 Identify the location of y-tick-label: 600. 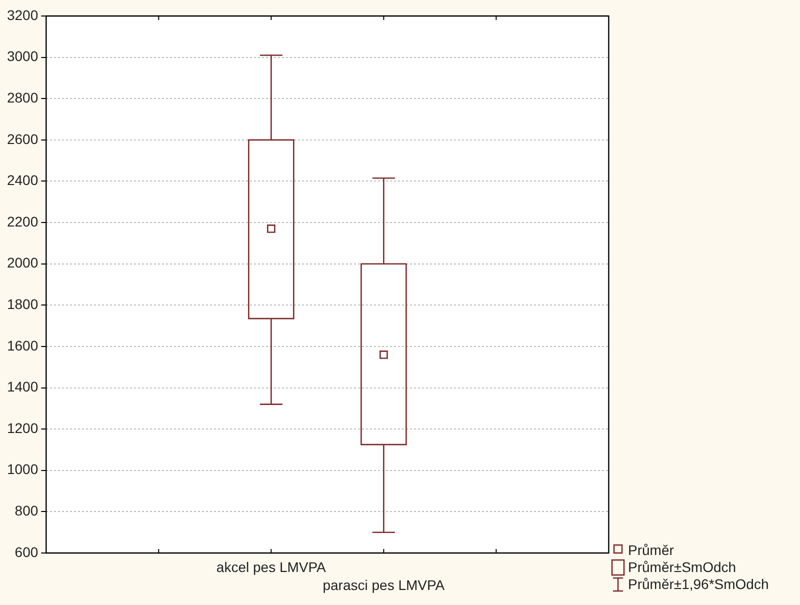
(26, 552).